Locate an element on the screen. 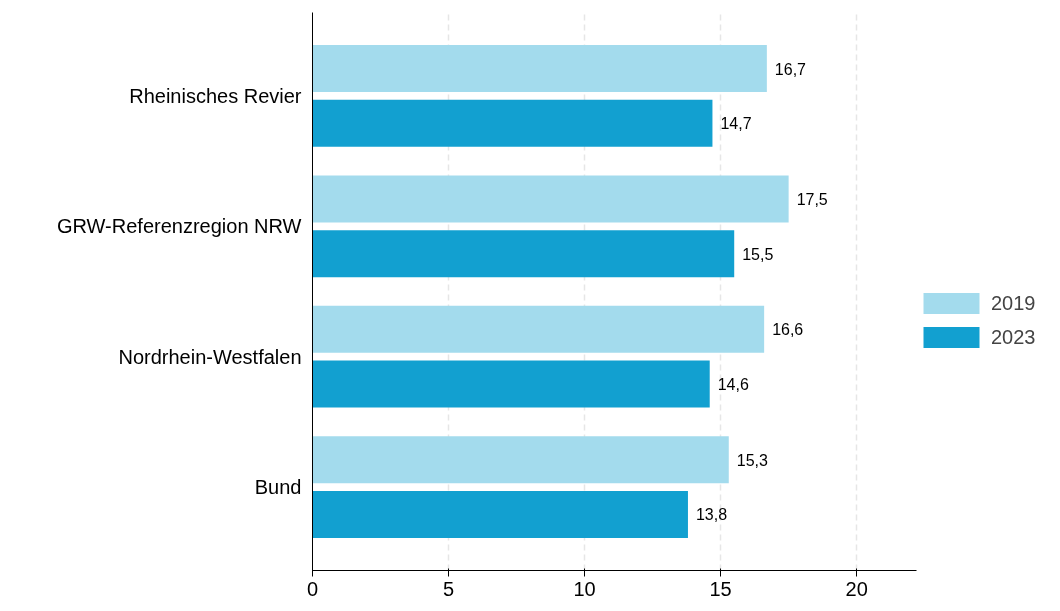 This screenshot has width=1060, height=611. data-label: 14,7 is located at coordinates (736, 124).